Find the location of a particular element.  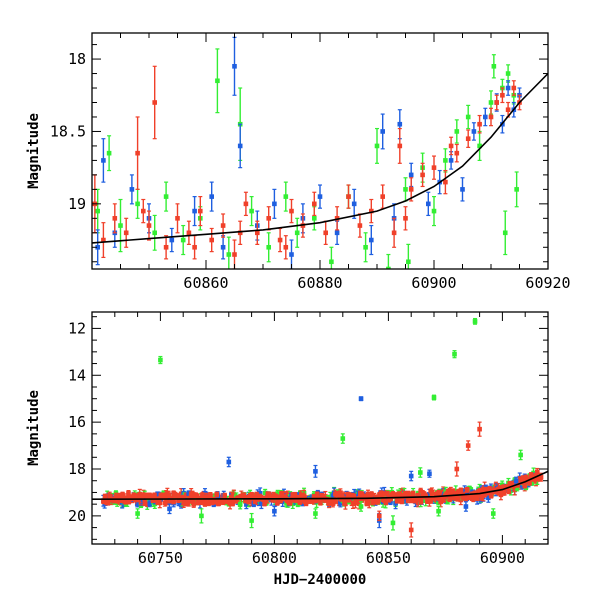

bottom-band-red-overlay-530-marker is located at coordinates (209, 503).